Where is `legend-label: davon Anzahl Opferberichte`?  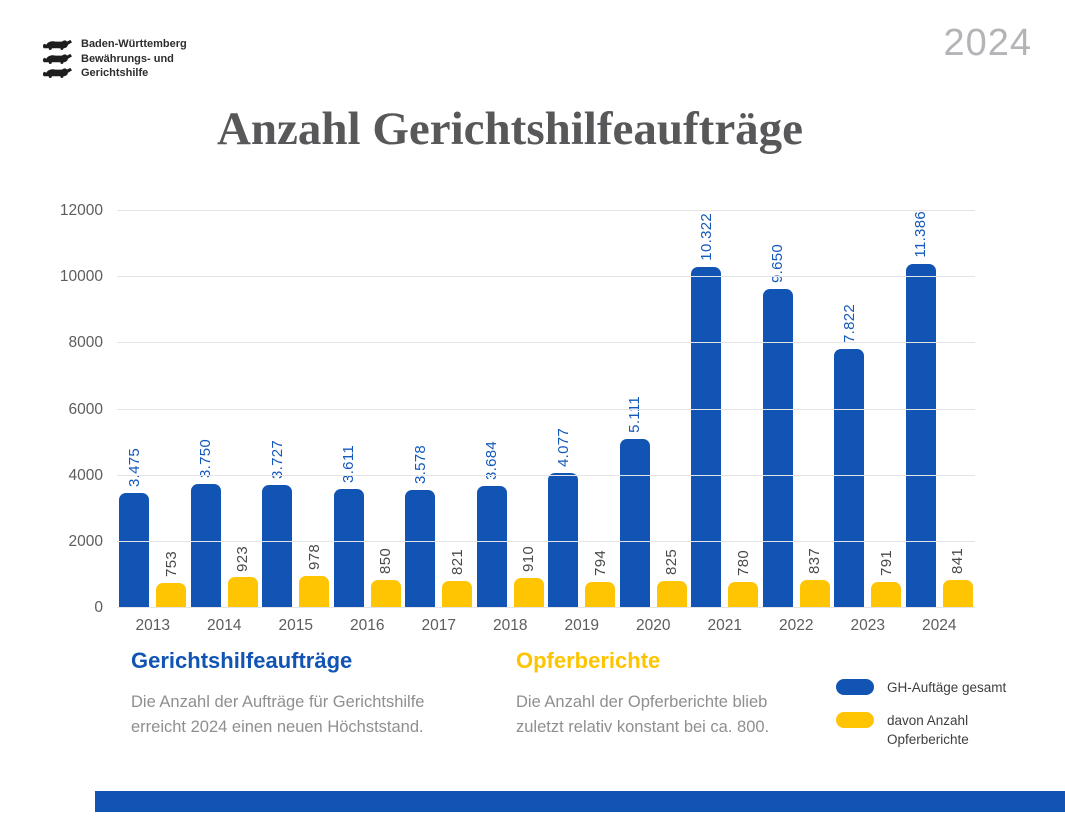
legend-label: davon Anzahl Opferberichte is located at coordinates (928, 730).